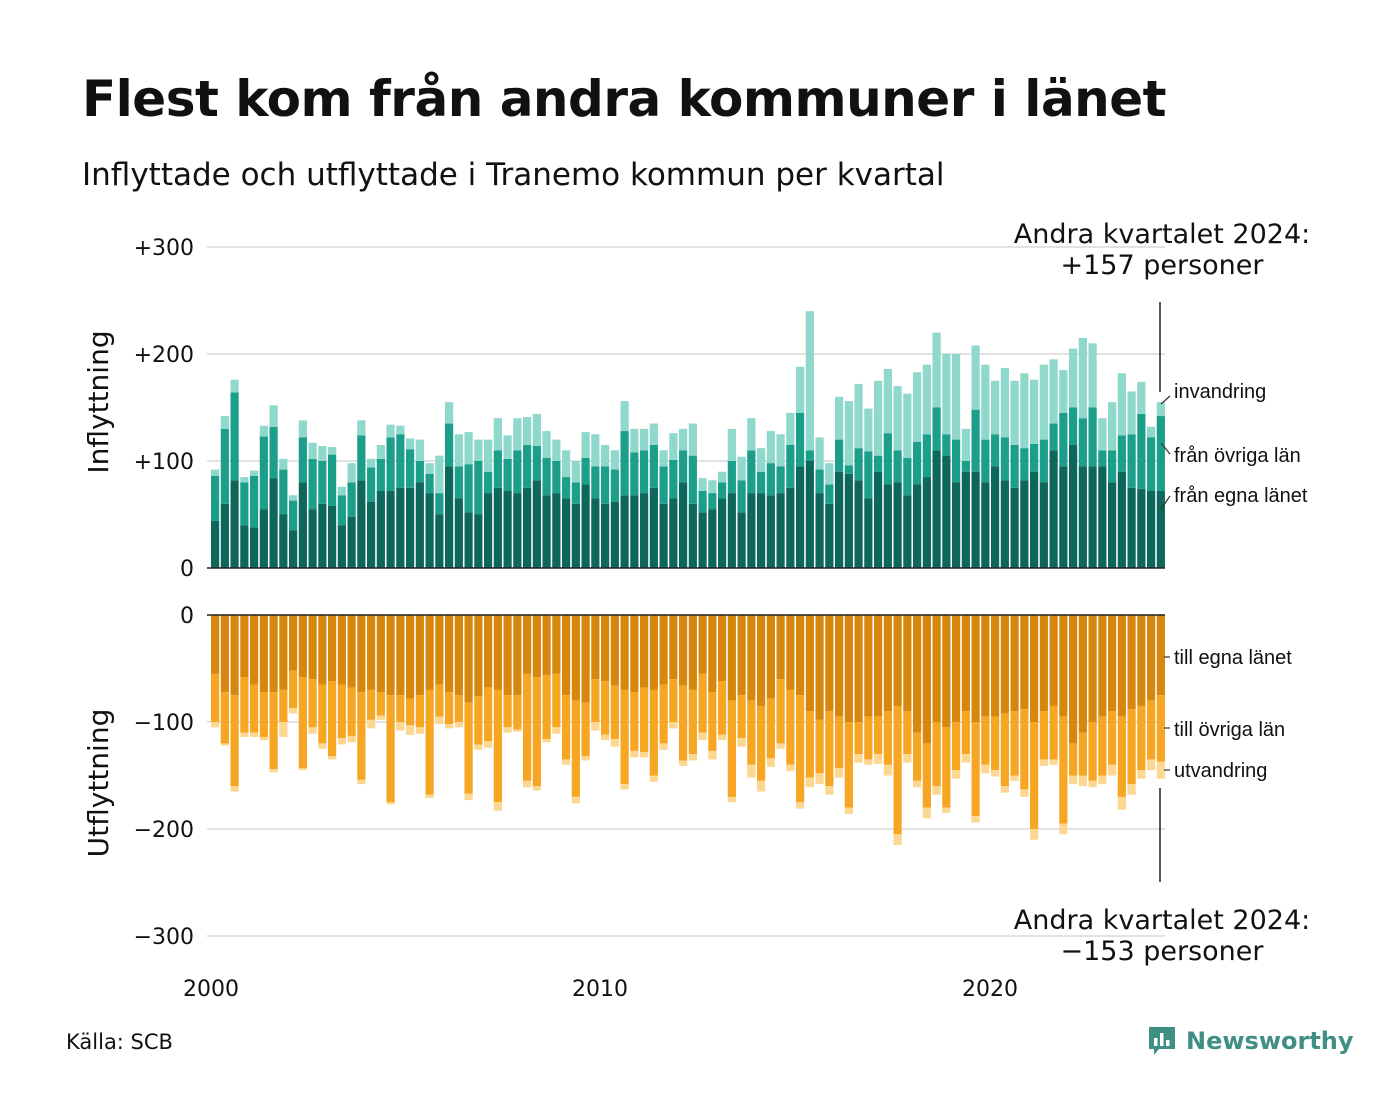 The width and height of the screenshot is (1400, 1120). Describe the element at coordinates (1250, 1041) in the screenshot. I see `brand-logo: Newsworthy` at that location.